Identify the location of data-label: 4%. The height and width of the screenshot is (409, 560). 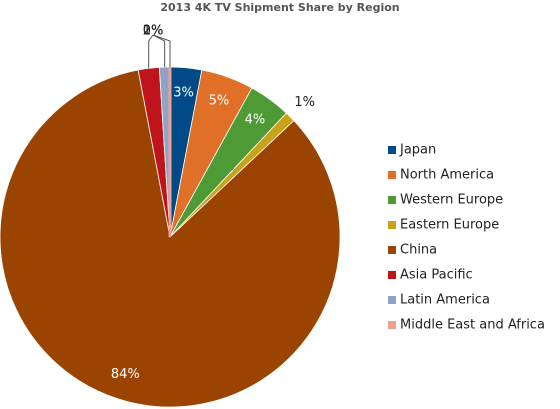
(255, 120).